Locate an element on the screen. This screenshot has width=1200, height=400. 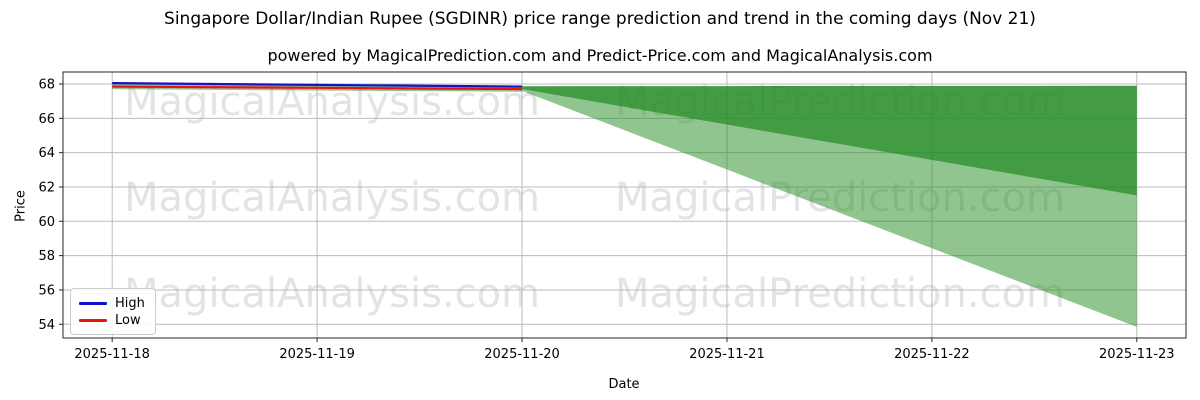
legend-item-low: Low is located at coordinates (113, 320).